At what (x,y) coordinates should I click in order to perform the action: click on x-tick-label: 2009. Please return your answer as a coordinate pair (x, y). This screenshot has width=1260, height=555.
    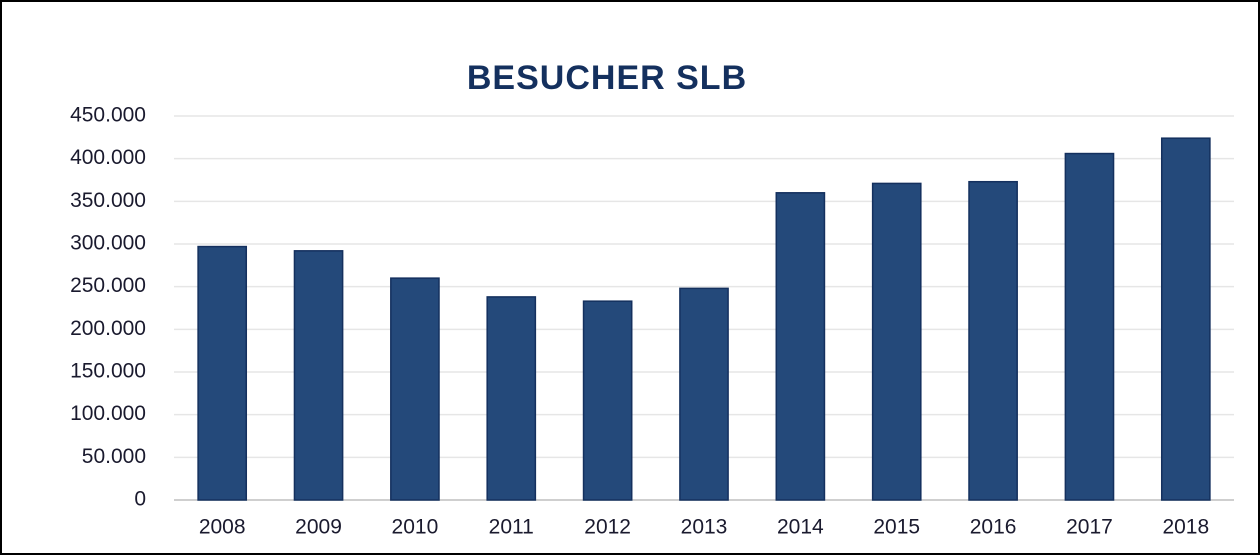
    Looking at the image, I should click on (318, 527).